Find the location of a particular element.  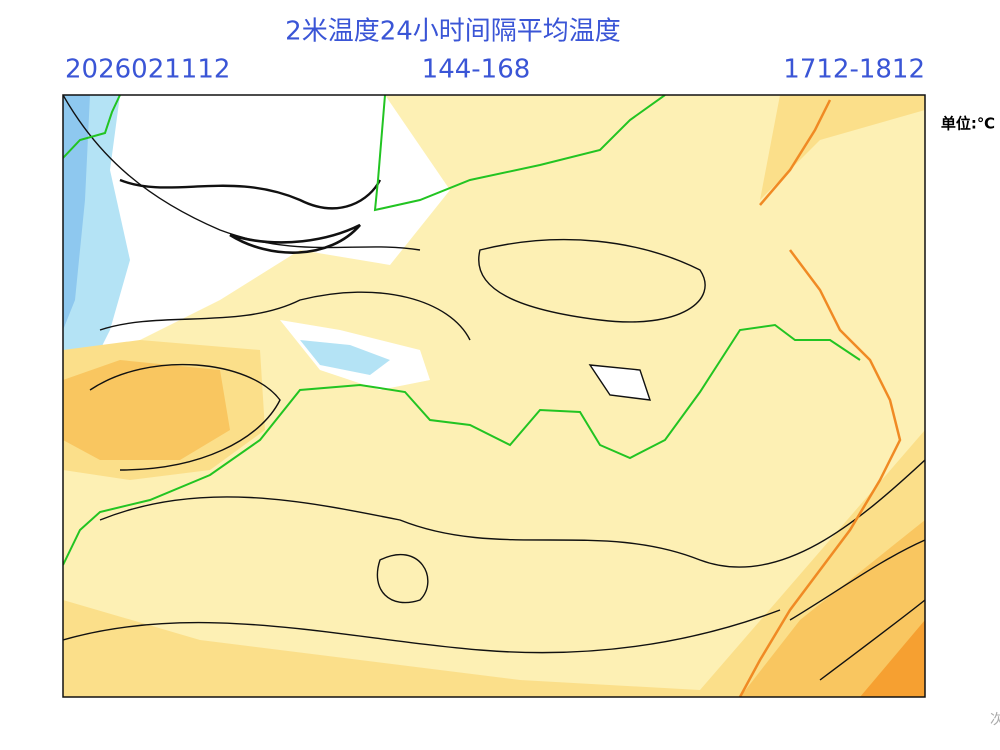

mild-core is located at coordinates (146, 410).